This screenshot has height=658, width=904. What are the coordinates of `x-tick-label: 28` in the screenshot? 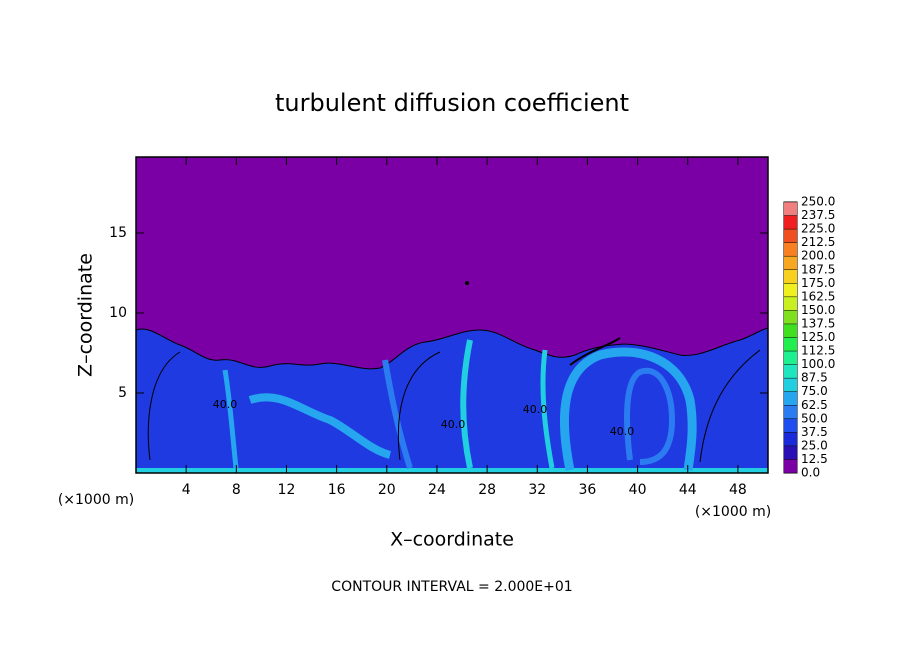 It's located at (487, 490).